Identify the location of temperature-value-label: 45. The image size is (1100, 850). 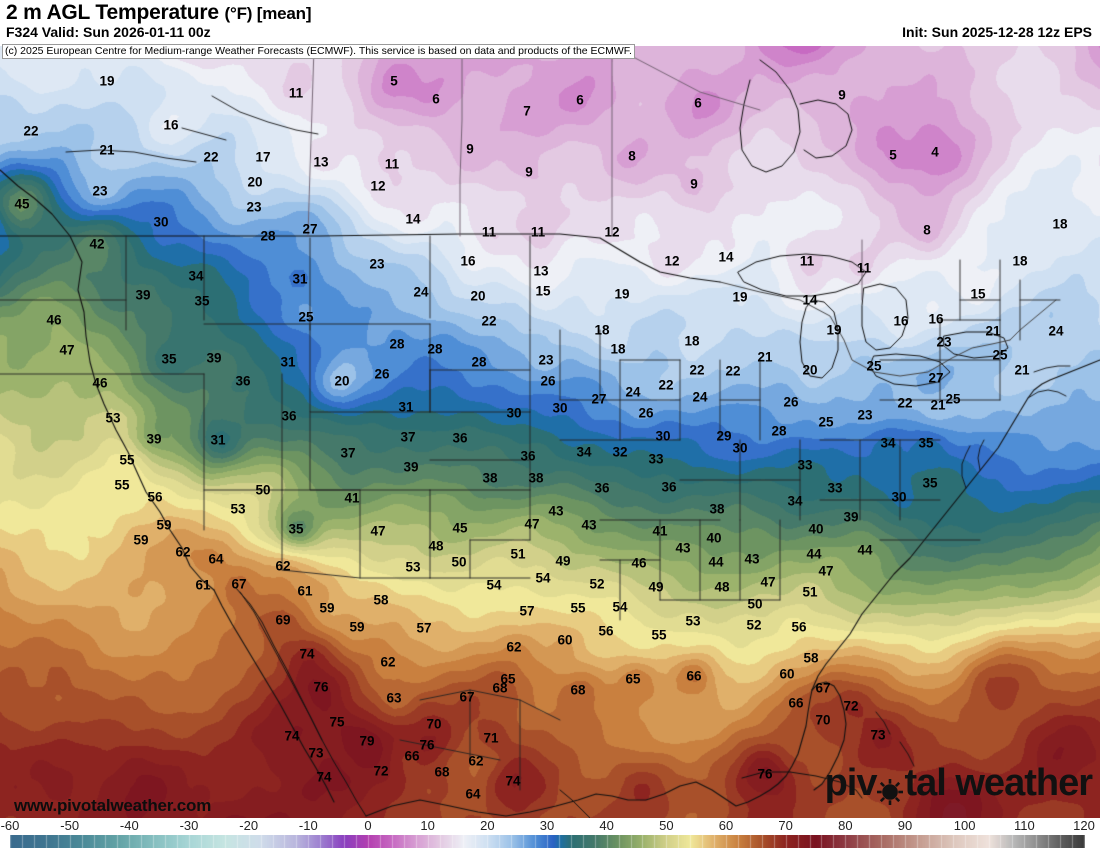
(22, 204).